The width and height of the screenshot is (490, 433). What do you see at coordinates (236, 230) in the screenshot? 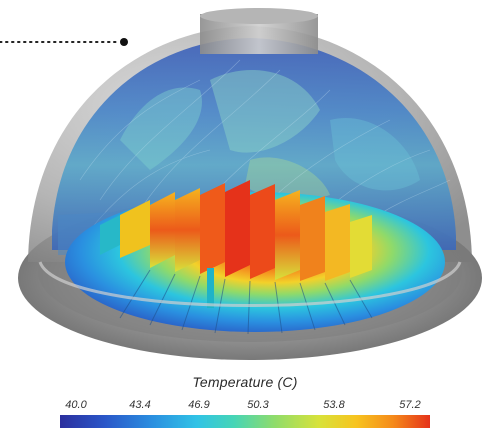
I see `heat-sink-fins` at bounding box center [236, 230].